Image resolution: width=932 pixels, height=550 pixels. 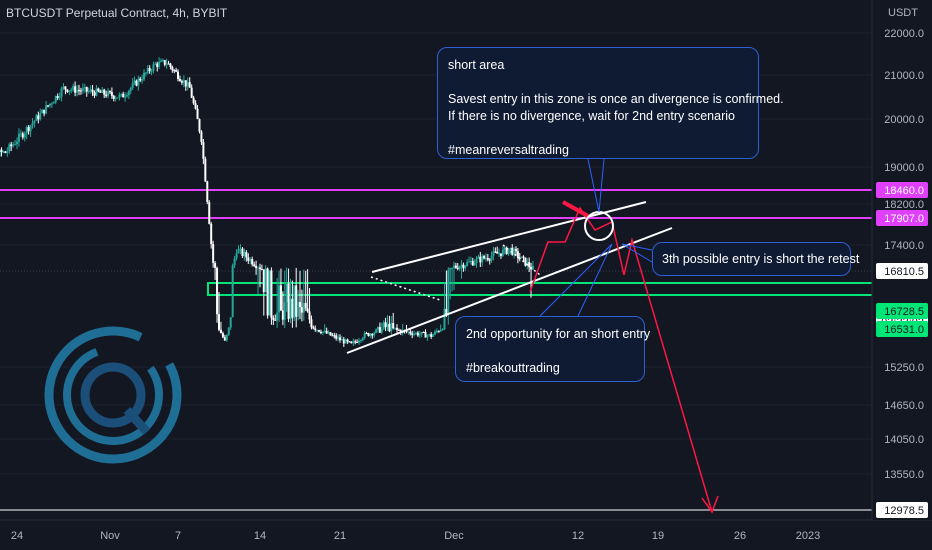 I want to click on logo-tail, so click(x=137, y=421).